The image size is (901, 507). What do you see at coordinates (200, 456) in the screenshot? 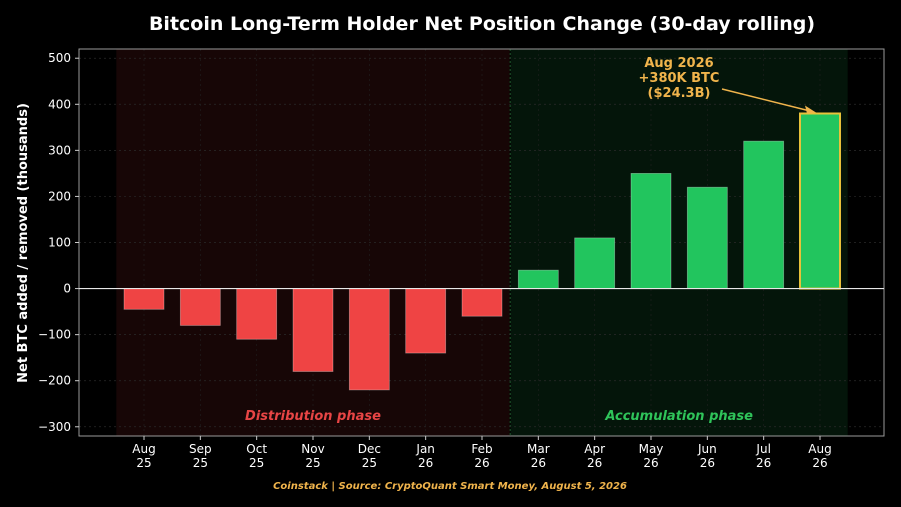
I see `x-tick-label-1: Sep 25` at bounding box center [200, 456].